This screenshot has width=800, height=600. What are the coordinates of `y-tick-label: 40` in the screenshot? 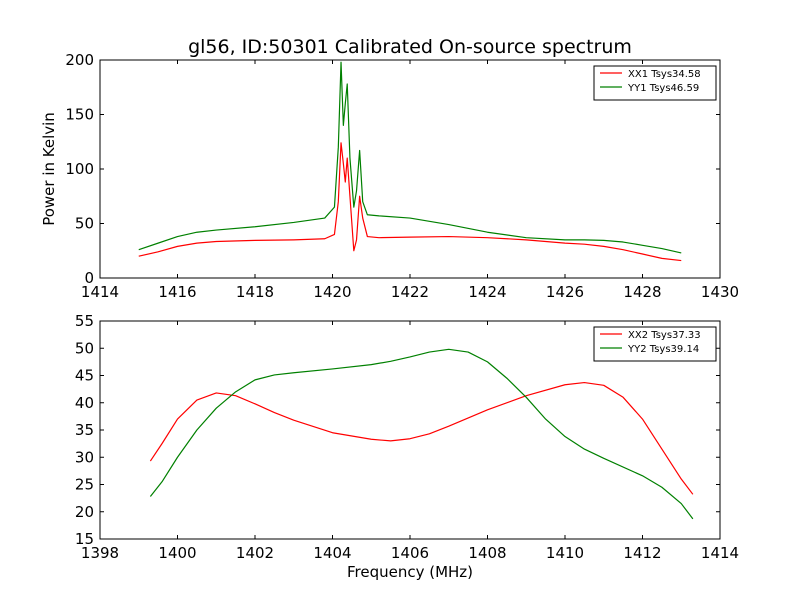 It's located at (84, 403).